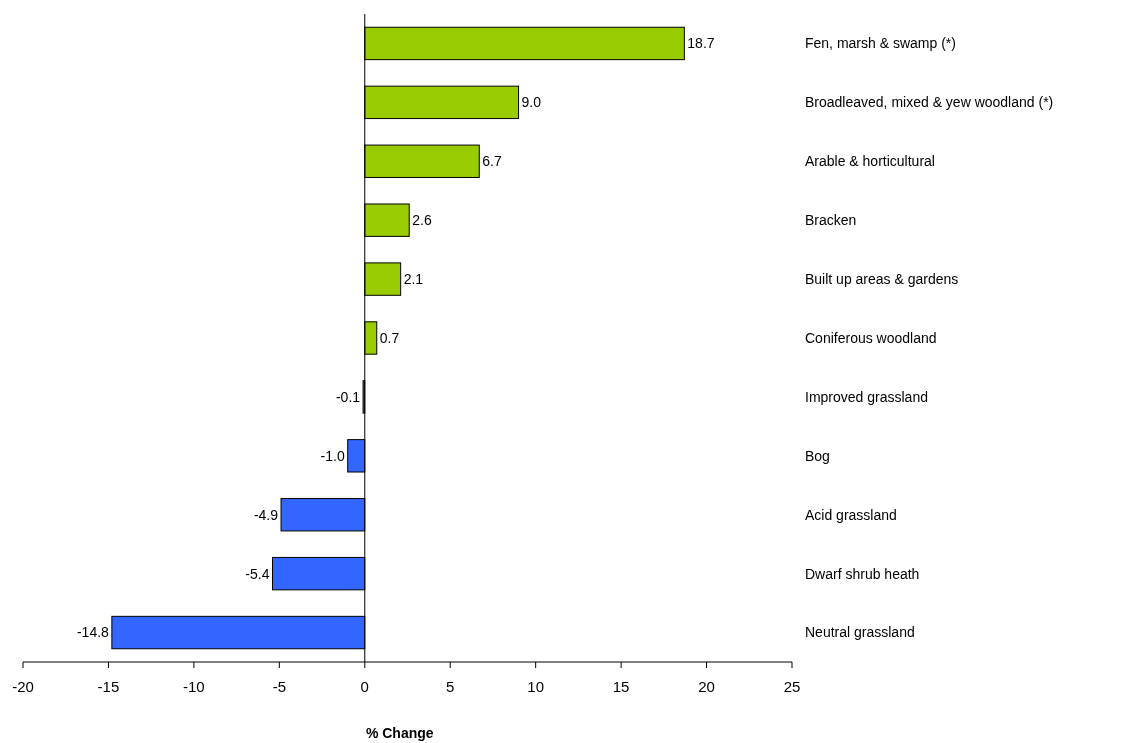 This screenshot has width=1141, height=743. What do you see at coordinates (364, 686) in the screenshot?
I see `x-tick-label: 0` at bounding box center [364, 686].